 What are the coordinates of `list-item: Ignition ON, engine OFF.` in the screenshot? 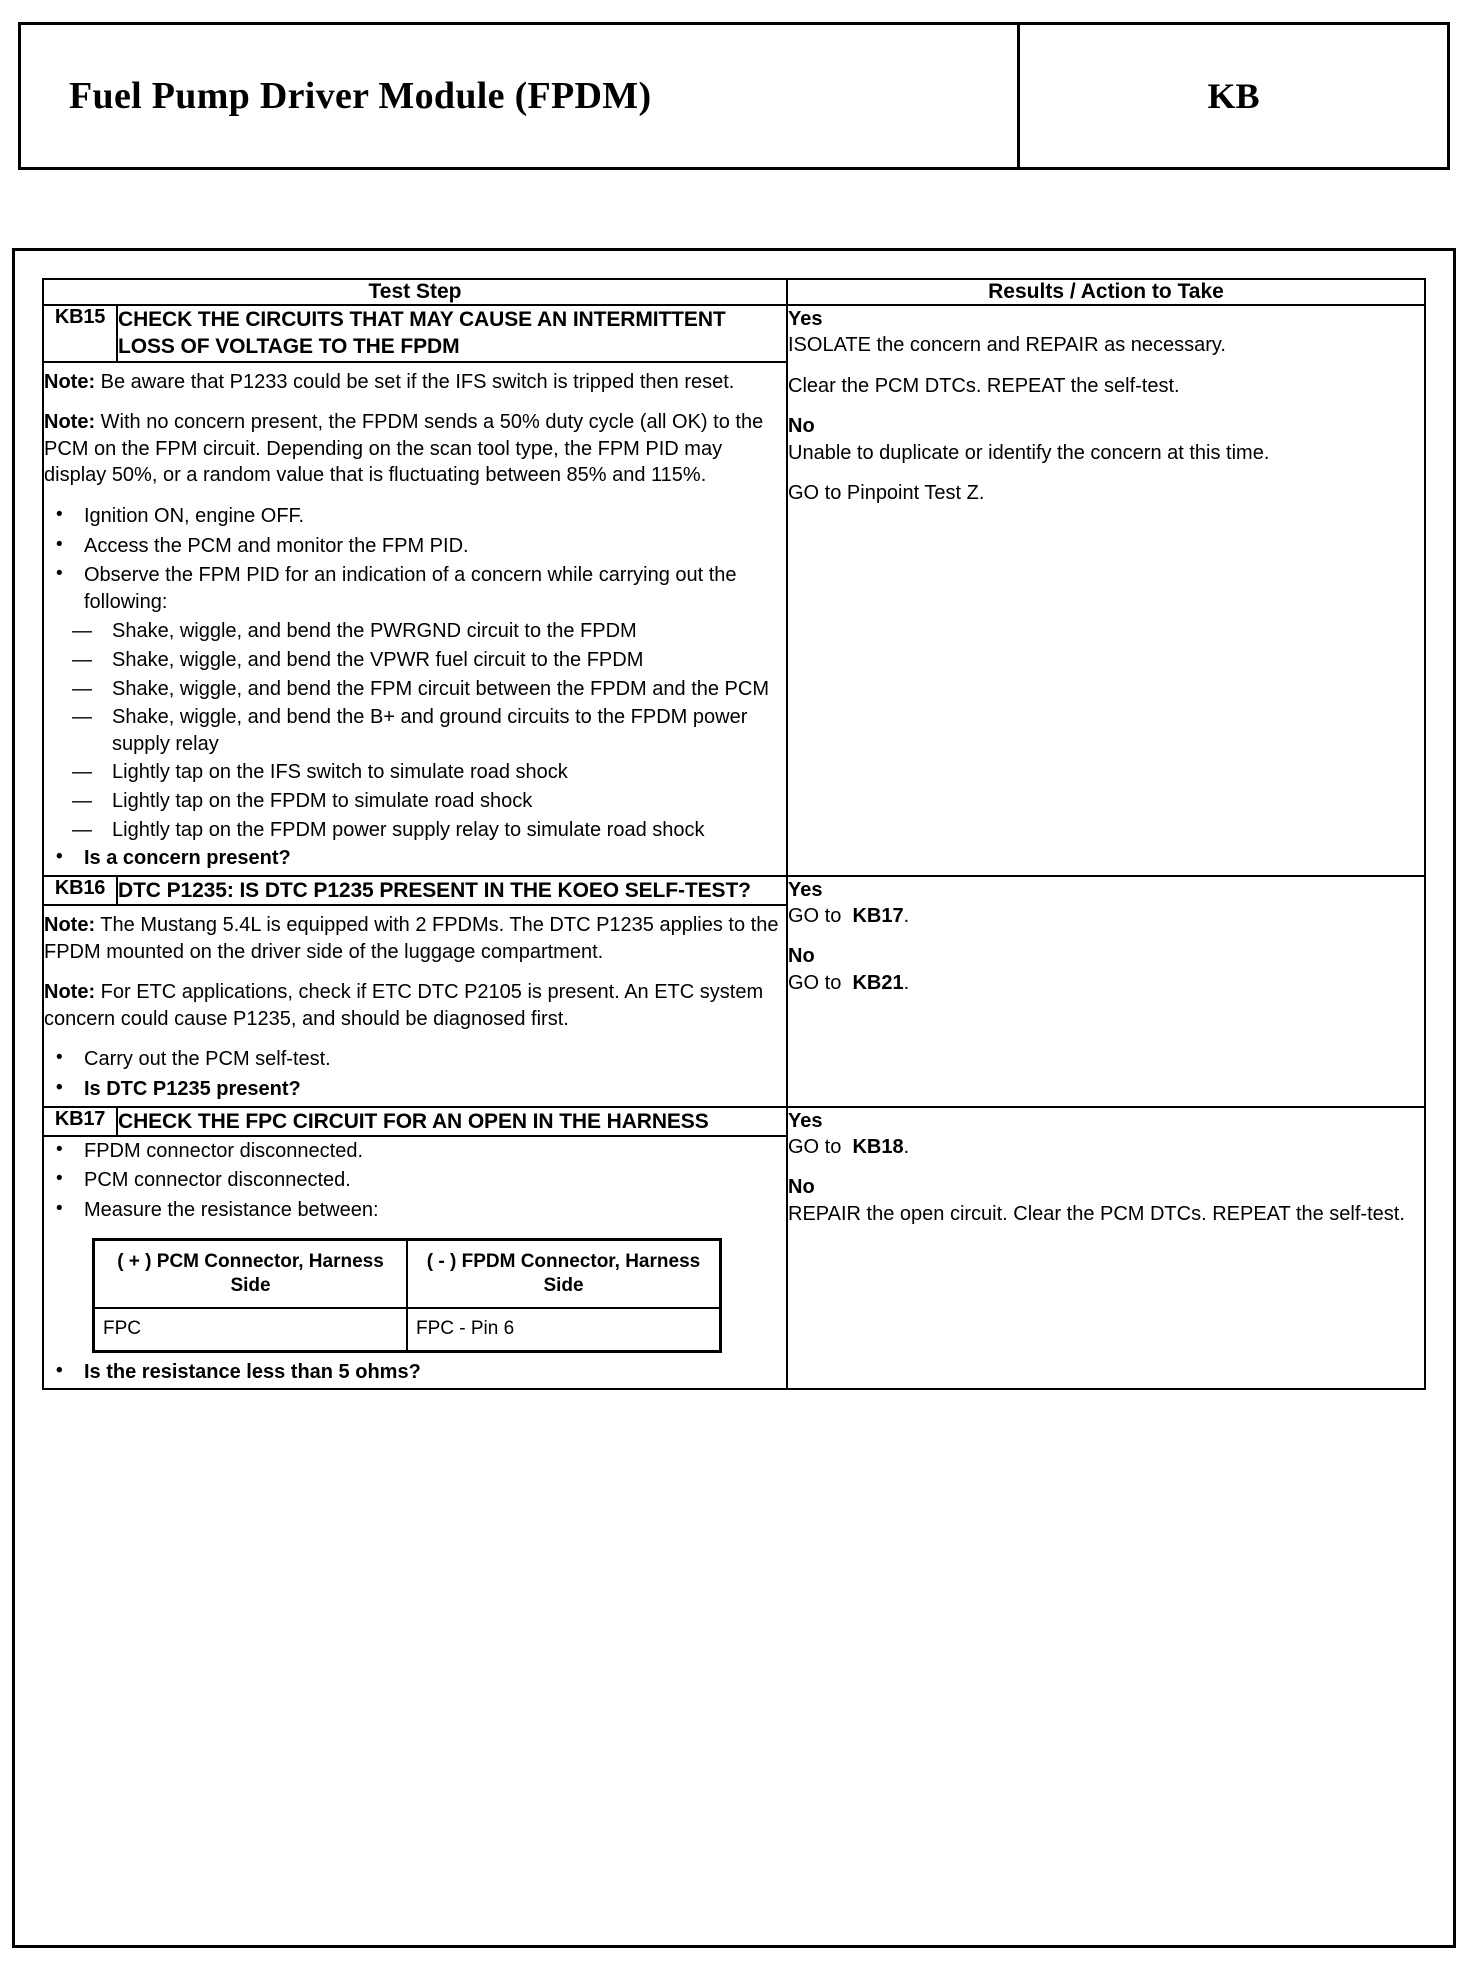 It's located at (415, 516).